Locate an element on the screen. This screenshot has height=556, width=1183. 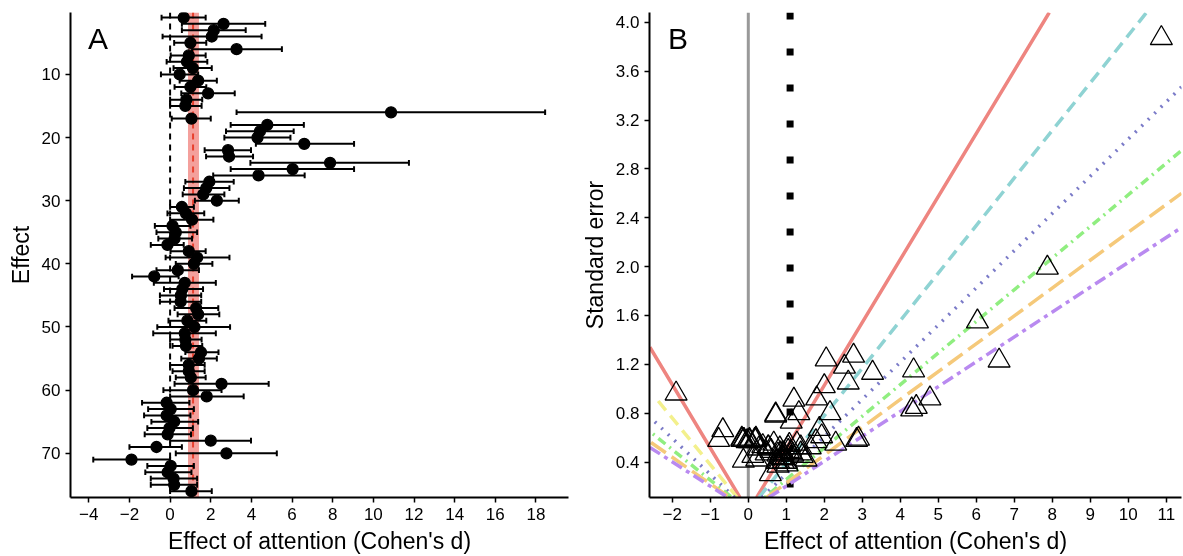
annotation: A is located at coordinates (97, 39).